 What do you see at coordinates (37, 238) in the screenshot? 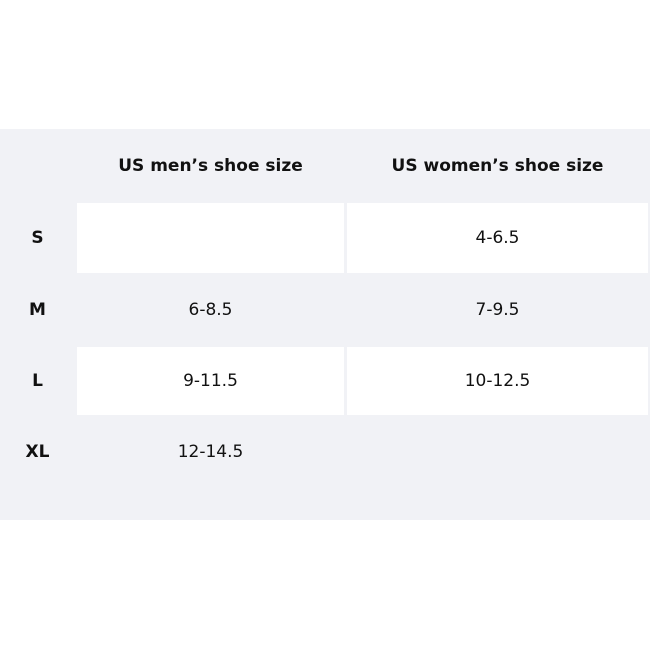
I see `size-label: S` at bounding box center [37, 238].